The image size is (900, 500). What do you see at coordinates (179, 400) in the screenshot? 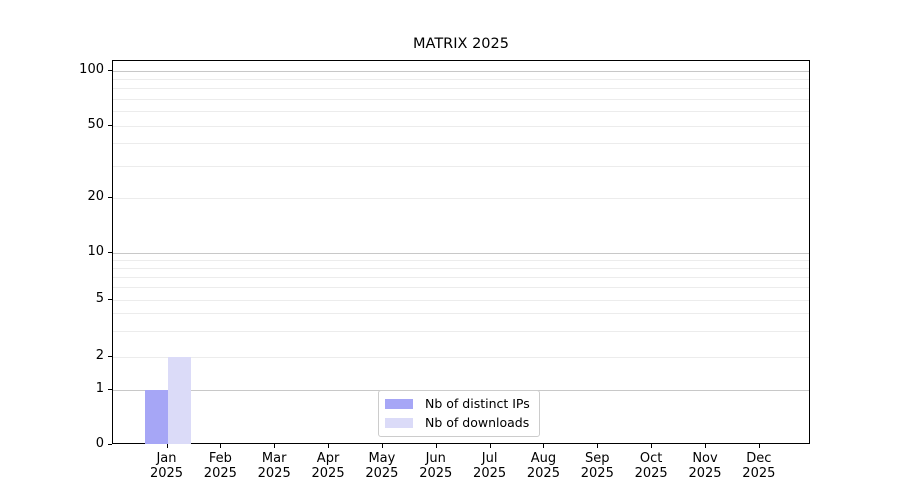
I see `bar-nb-of-downloads-jan` at bounding box center [179, 400].